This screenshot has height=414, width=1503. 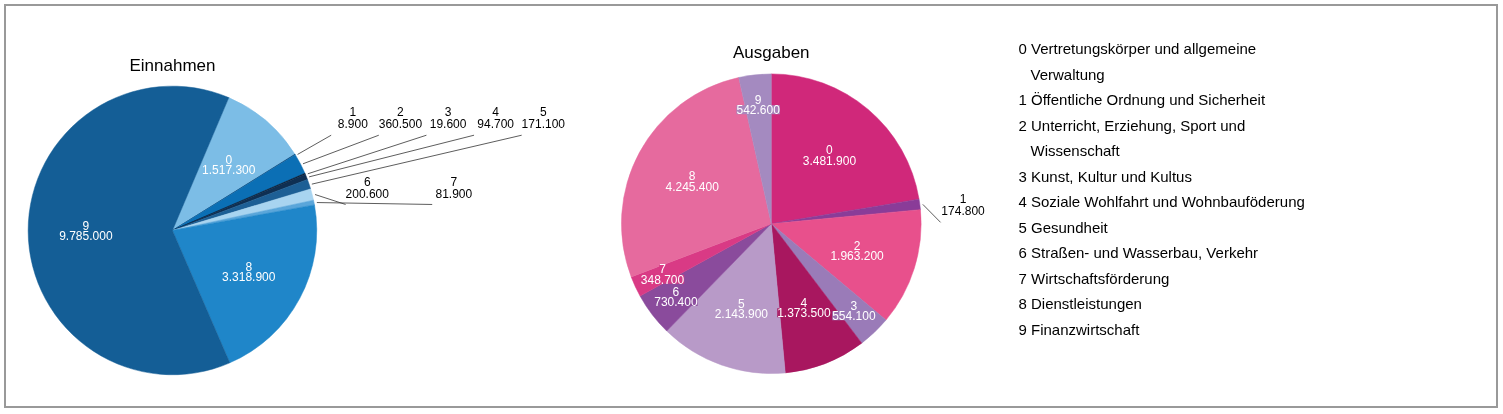 What do you see at coordinates (771, 52) in the screenshot?
I see `chart-title: Ausgaben` at bounding box center [771, 52].